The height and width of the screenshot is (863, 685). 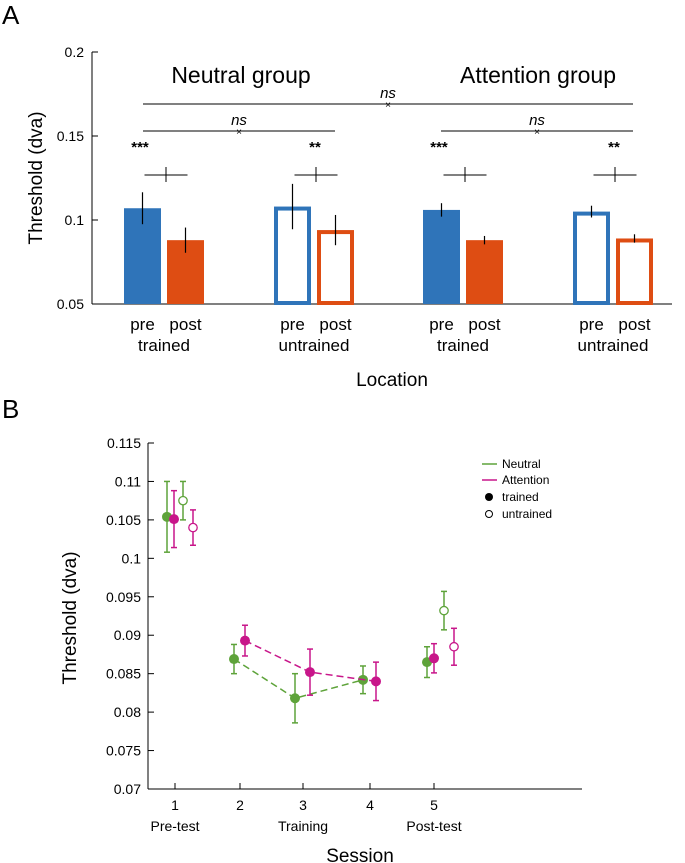 What do you see at coordinates (525, 480) in the screenshot?
I see `legend-attention-label: Attention` at bounding box center [525, 480].